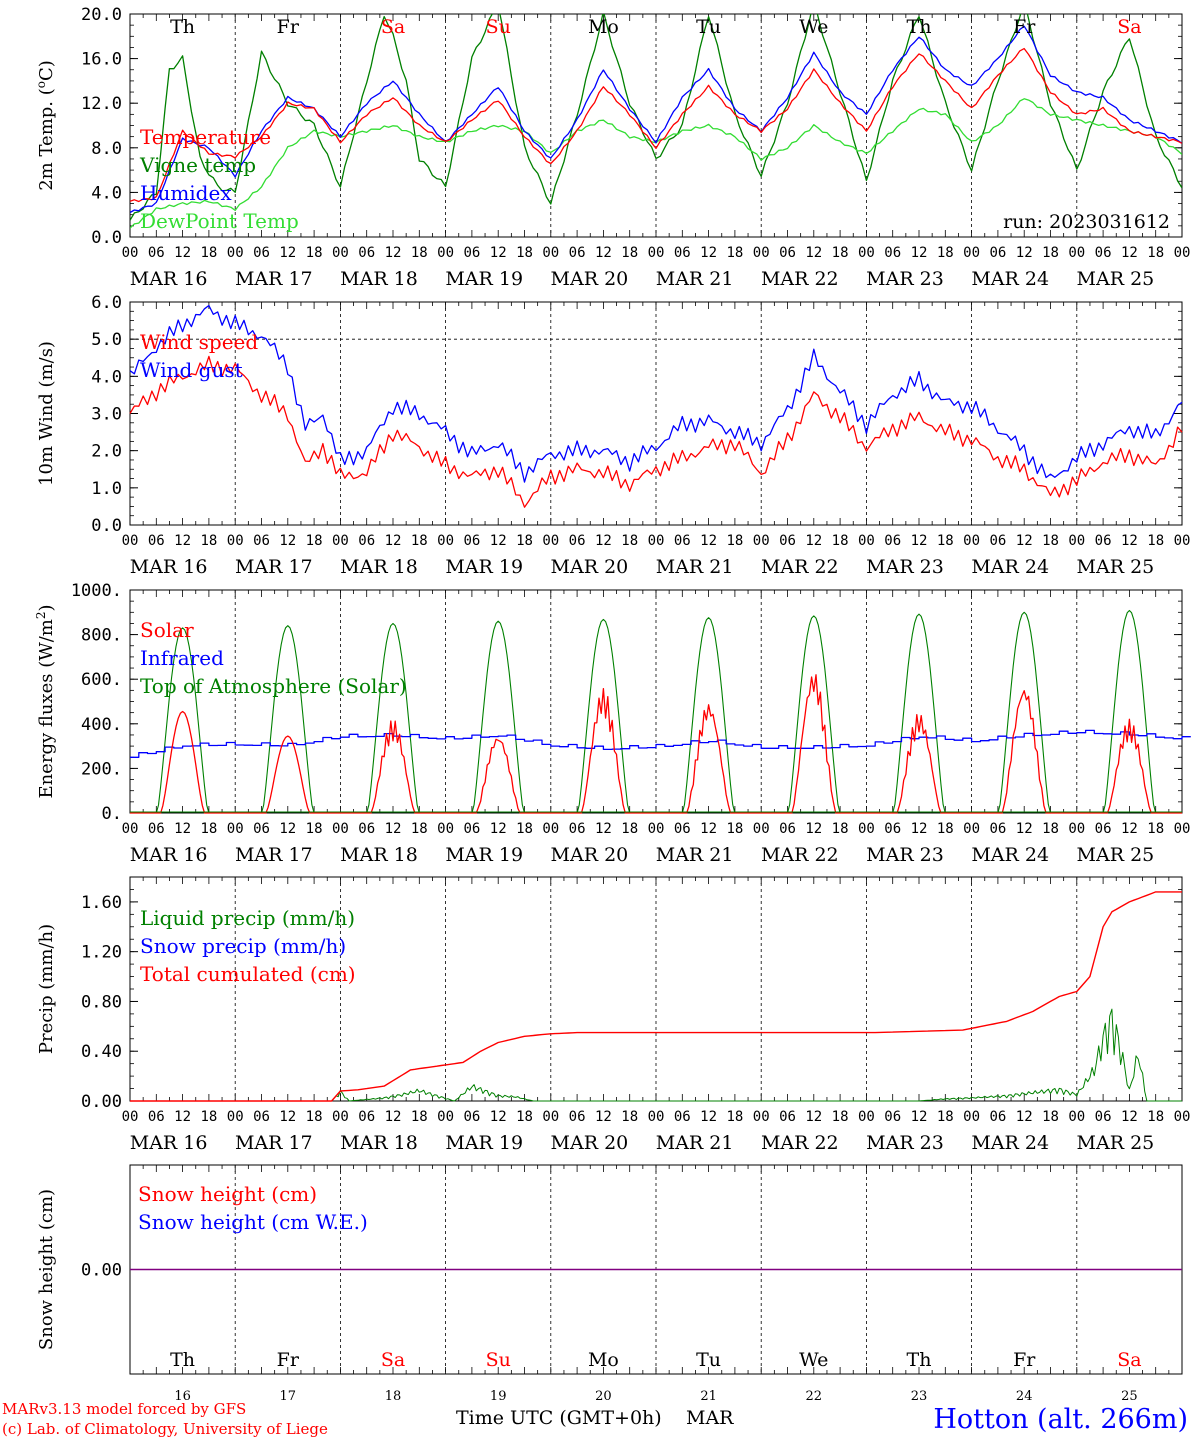 The height and width of the screenshot is (1440, 1194). What do you see at coordinates (919, 1396) in the screenshot?
I see `day-number-label: 23` at bounding box center [919, 1396].